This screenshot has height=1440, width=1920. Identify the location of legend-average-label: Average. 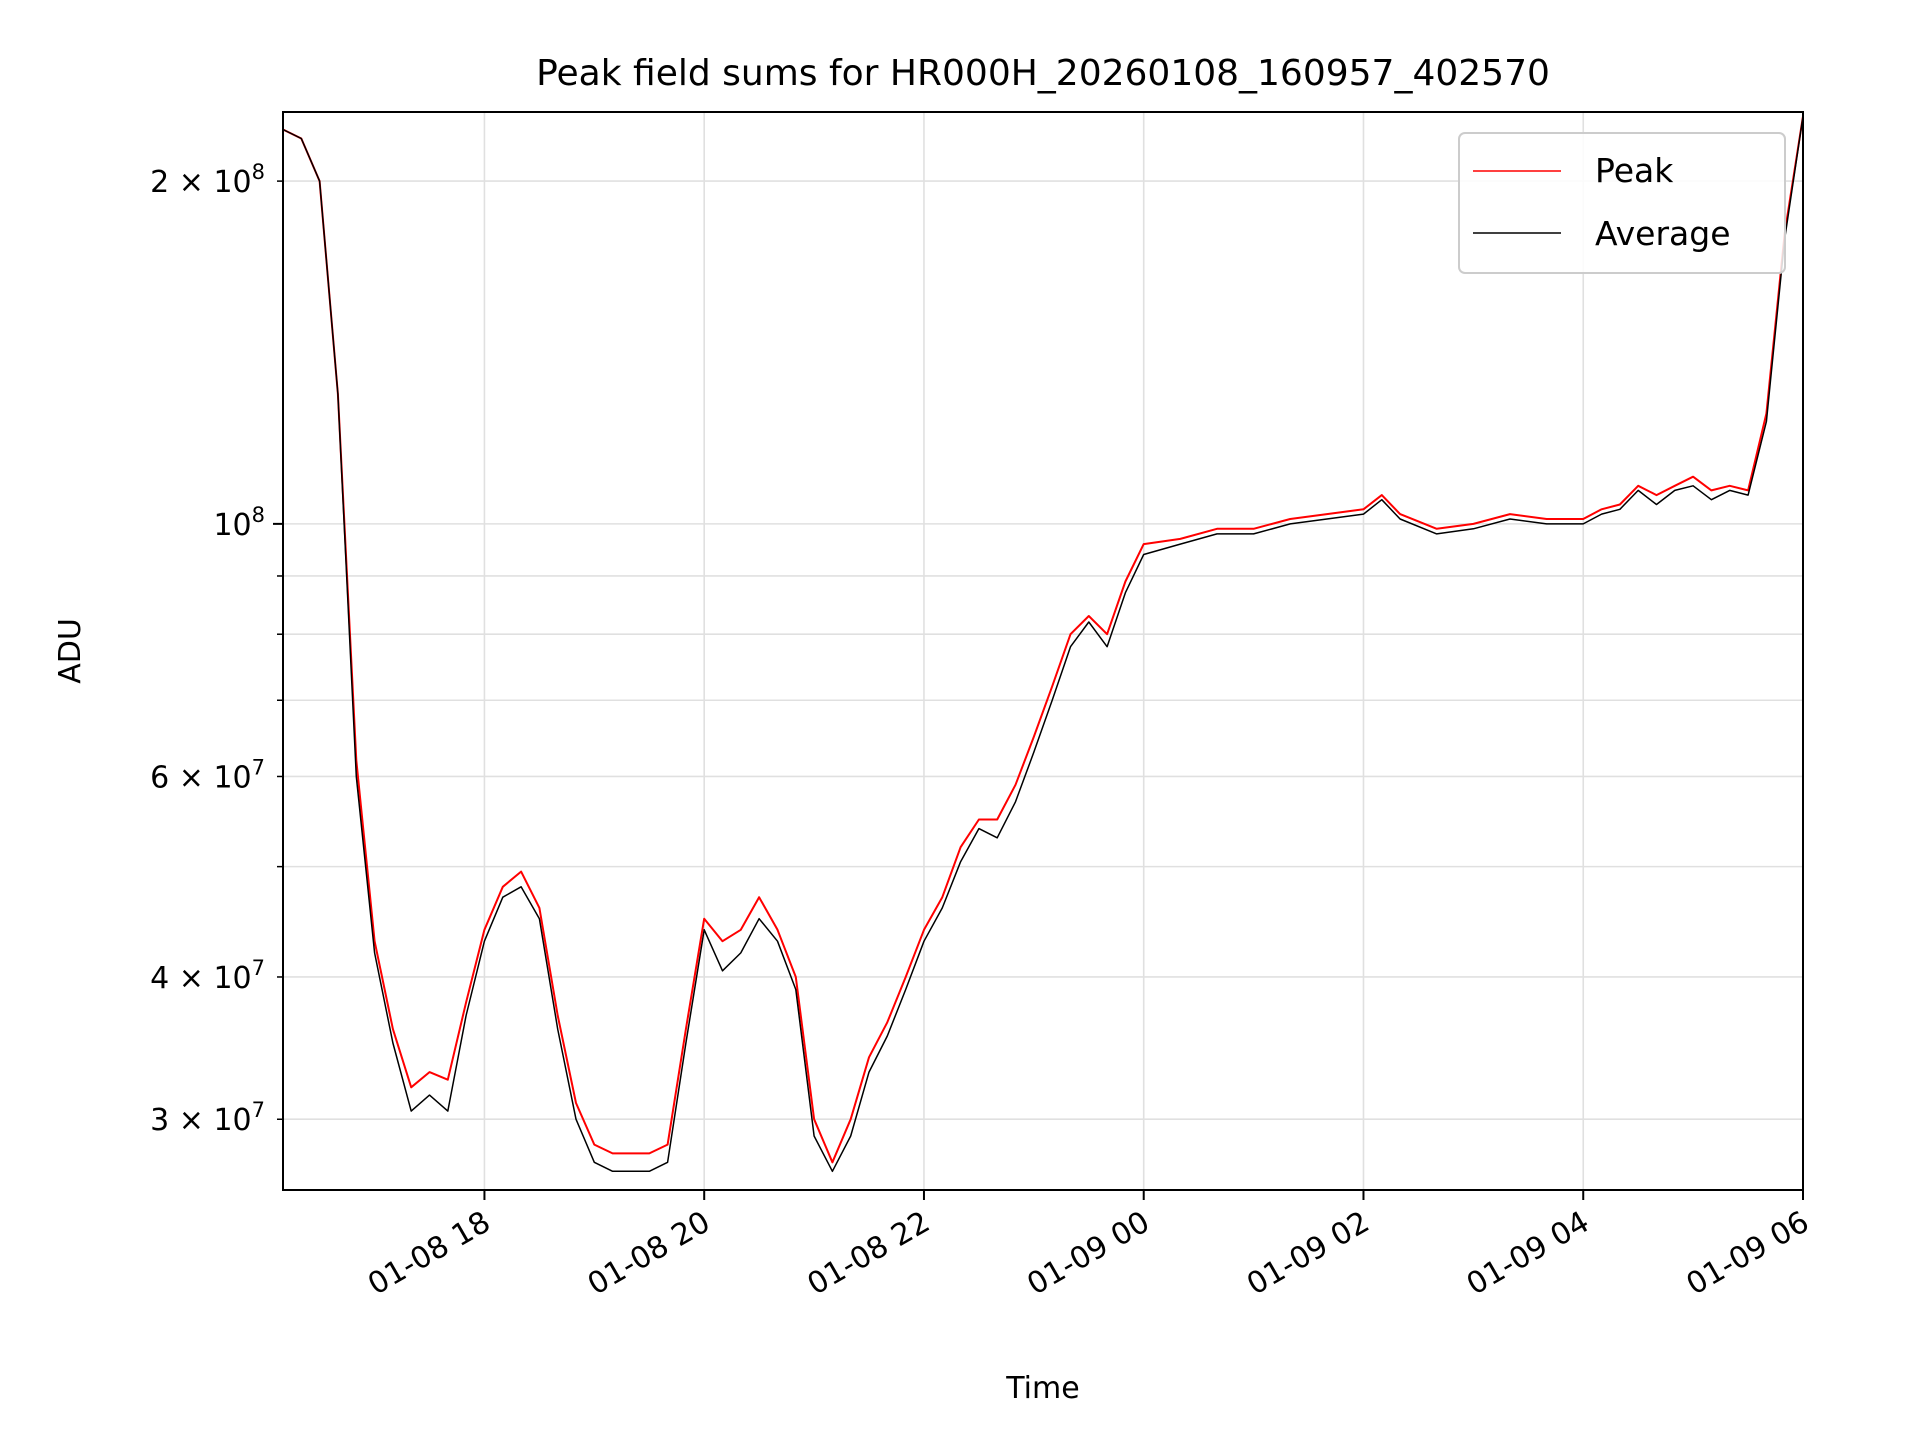
(1663, 233).